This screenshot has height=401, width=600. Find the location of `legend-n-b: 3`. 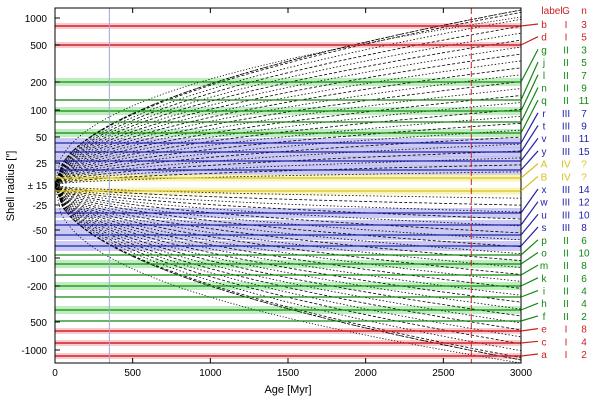

legend-n-b: 3 is located at coordinates (584, 25).